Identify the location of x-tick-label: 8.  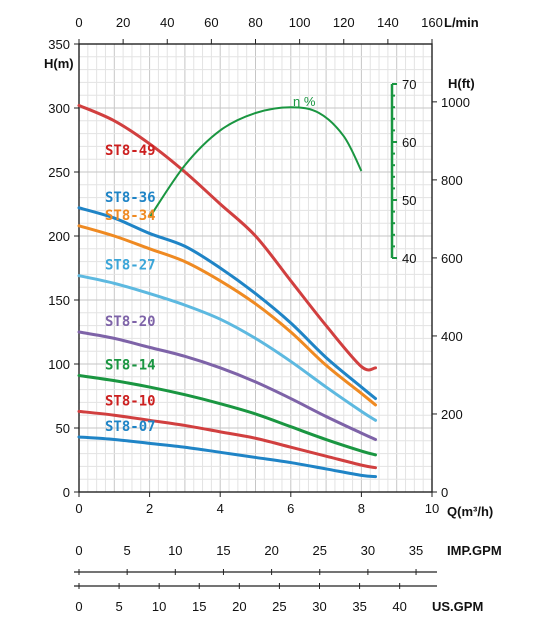
(361, 508).